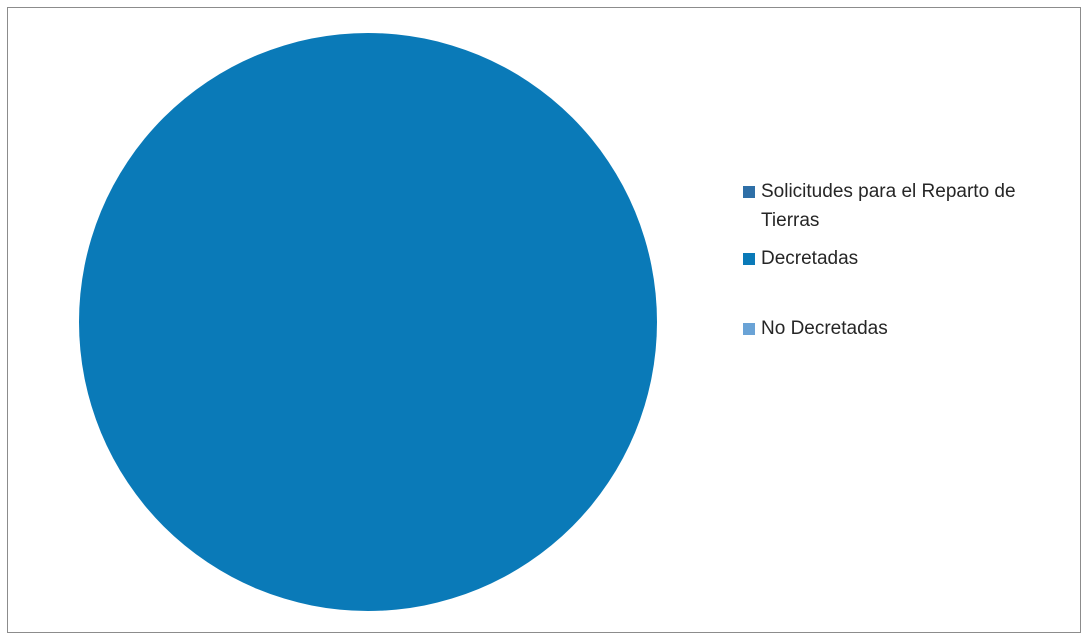 This screenshot has height=634, width=1083. What do you see at coordinates (810, 258) in the screenshot?
I see `legend-label-decretadas: Decretadas` at bounding box center [810, 258].